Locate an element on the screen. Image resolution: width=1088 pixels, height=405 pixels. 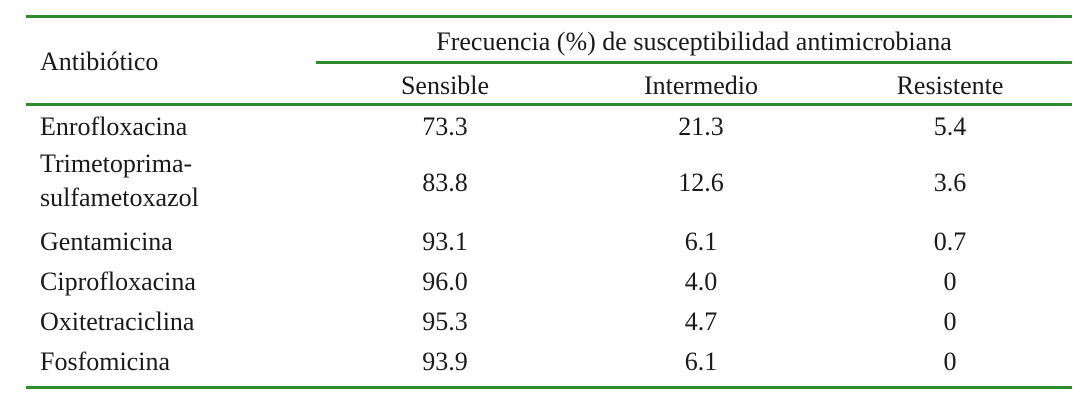
header-antibiotic: Antibiótico is located at coordinates (99, 61).